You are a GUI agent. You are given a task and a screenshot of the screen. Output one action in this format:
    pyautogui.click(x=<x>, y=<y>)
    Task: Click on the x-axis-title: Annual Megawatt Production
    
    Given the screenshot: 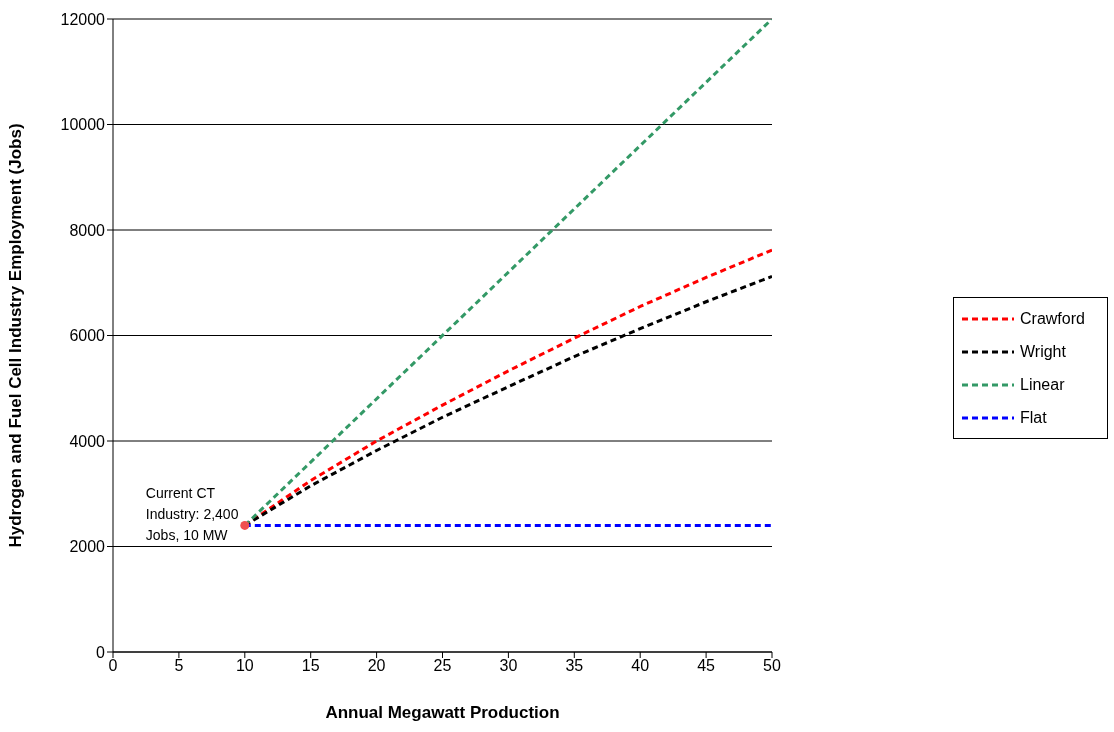 What is the action you would take?
    pyautogui.click(x=442, y=712)
    